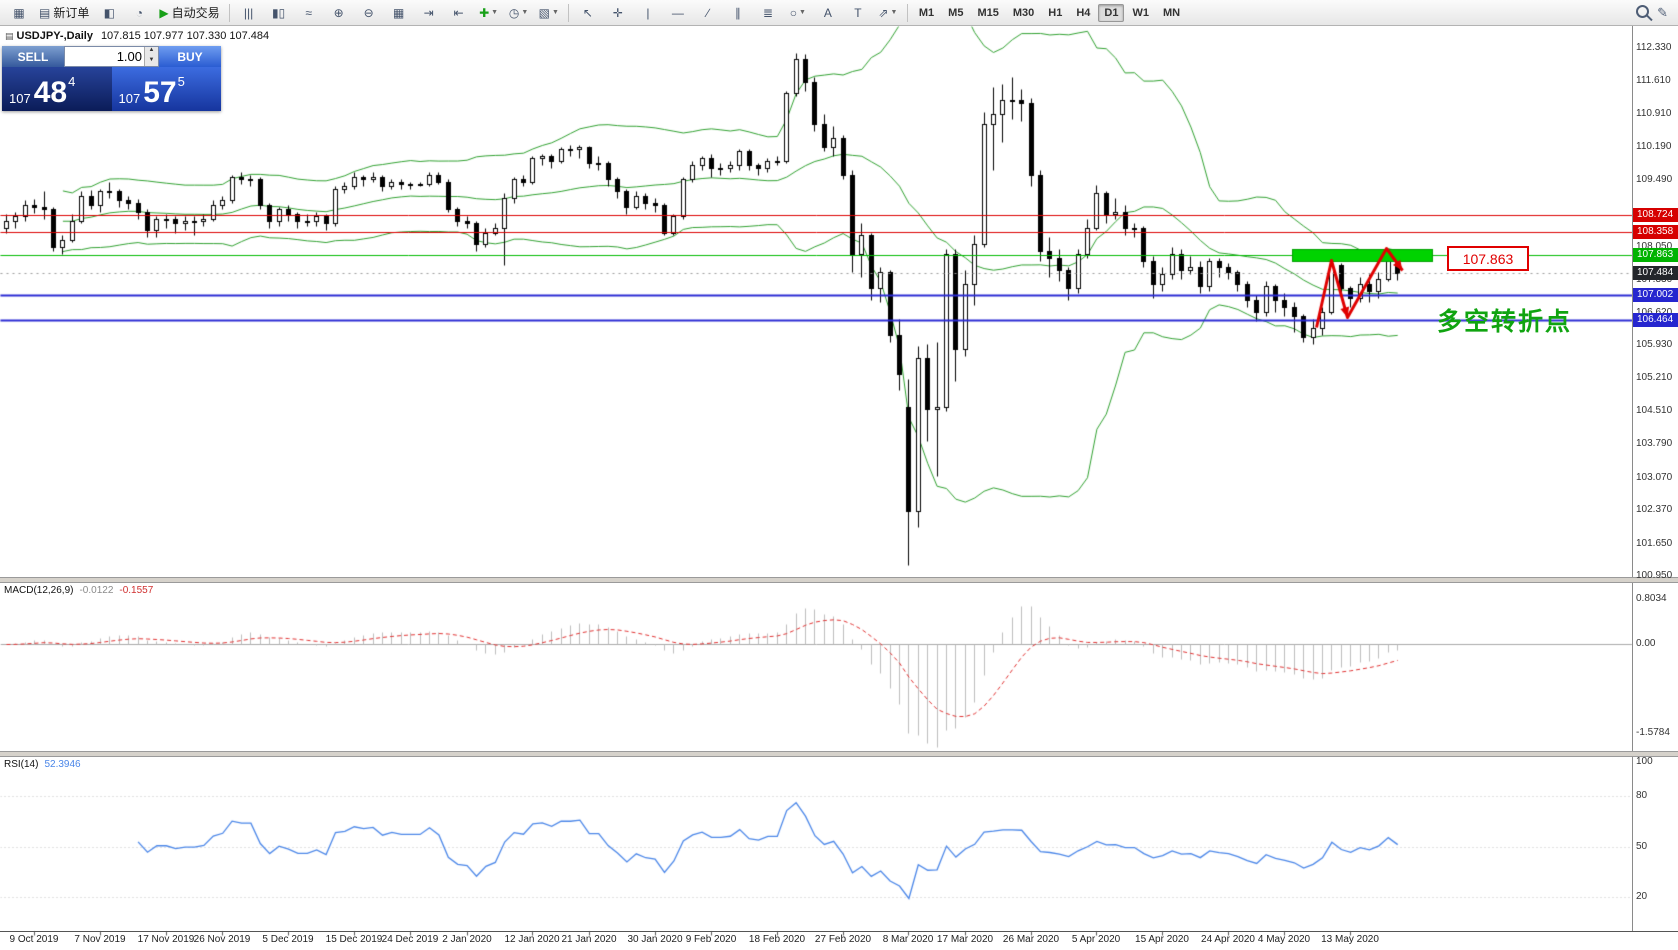  Describe the element at coordinates (57, 89) in the screenshot. I see `sell-price-display: 107 48 4` at that location.